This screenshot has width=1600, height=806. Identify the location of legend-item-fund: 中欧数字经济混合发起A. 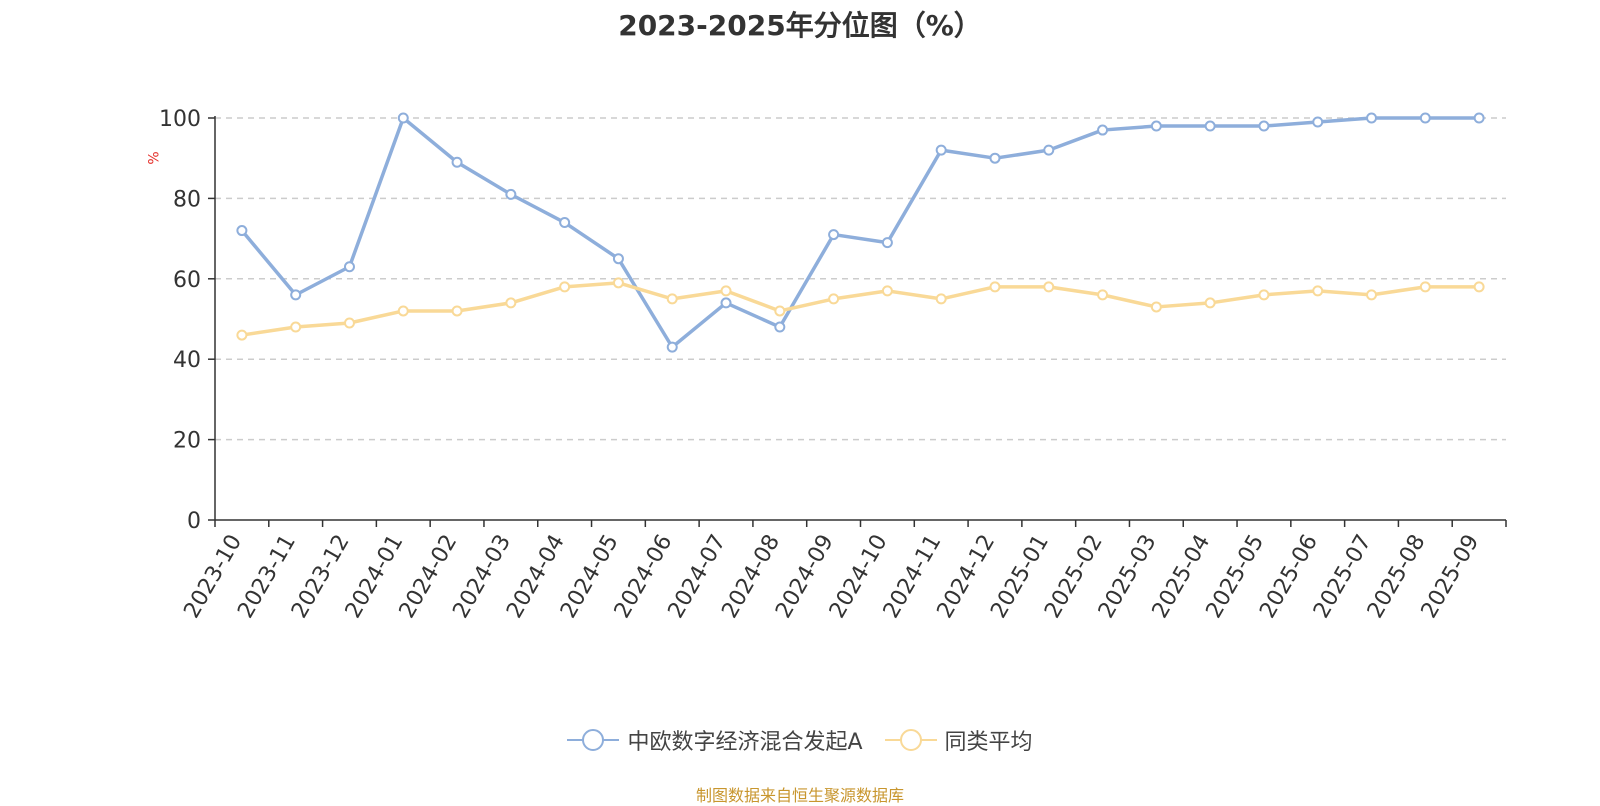
(715, 740).